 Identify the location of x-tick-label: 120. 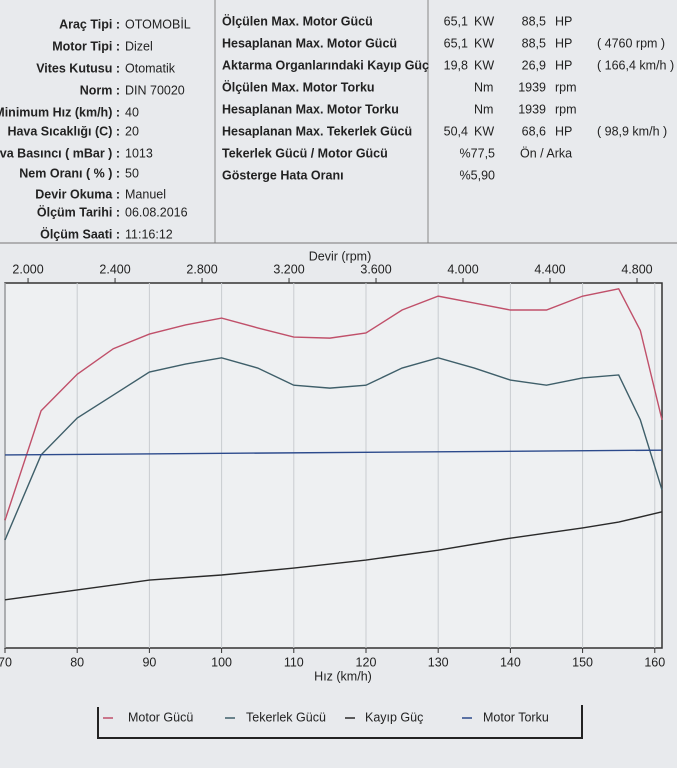
(366, 662).